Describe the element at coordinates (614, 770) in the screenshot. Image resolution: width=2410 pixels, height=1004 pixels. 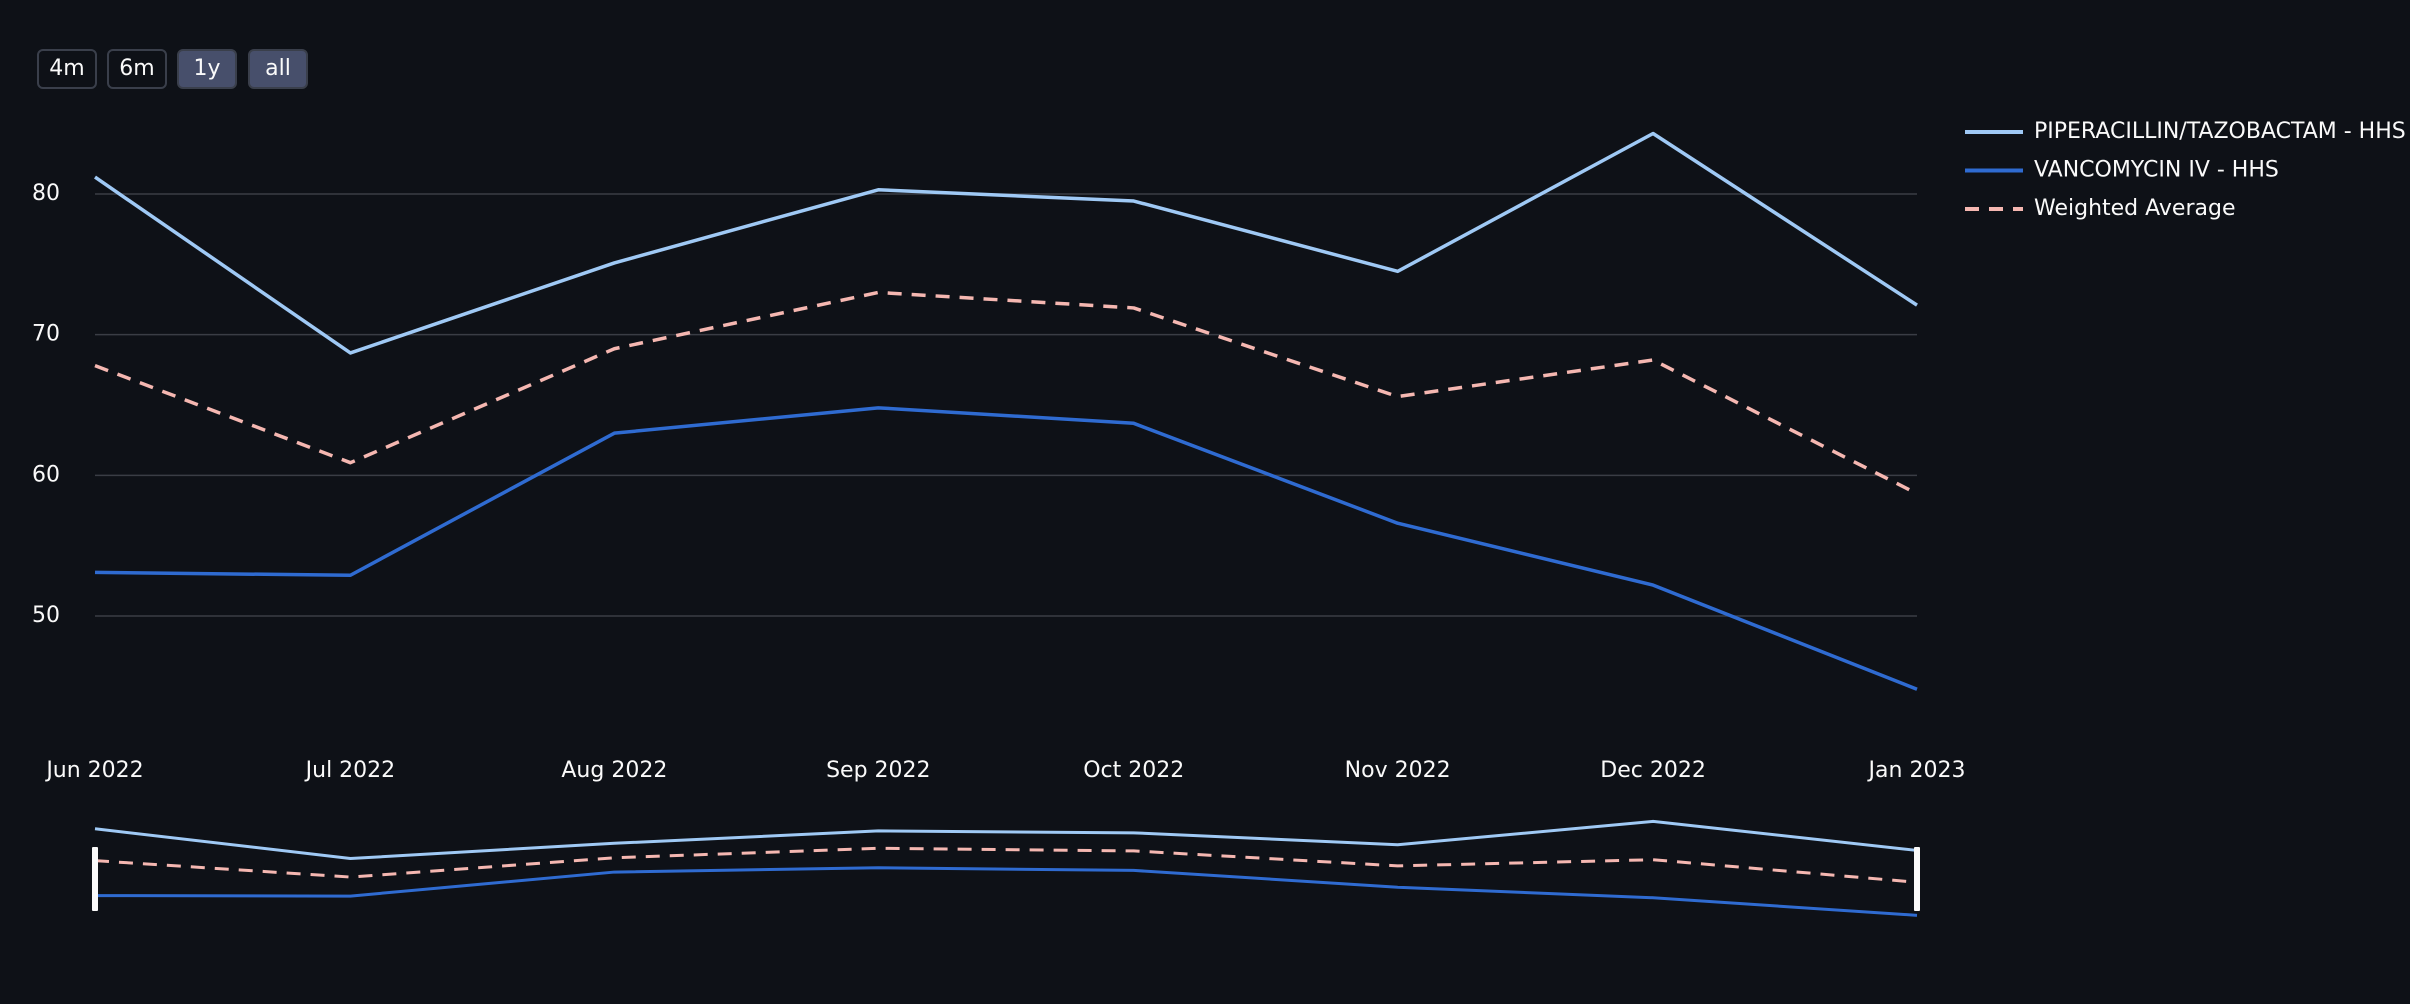
I see `x-tick-label: Aug 2022` at that location.